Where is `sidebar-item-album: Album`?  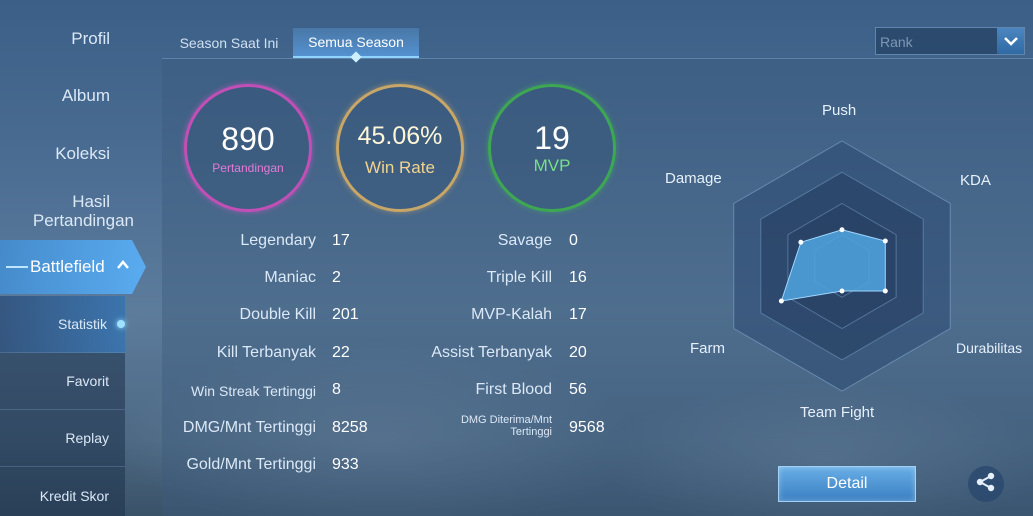 sidebar-item-album: Album is located at coordinates (85, 95).